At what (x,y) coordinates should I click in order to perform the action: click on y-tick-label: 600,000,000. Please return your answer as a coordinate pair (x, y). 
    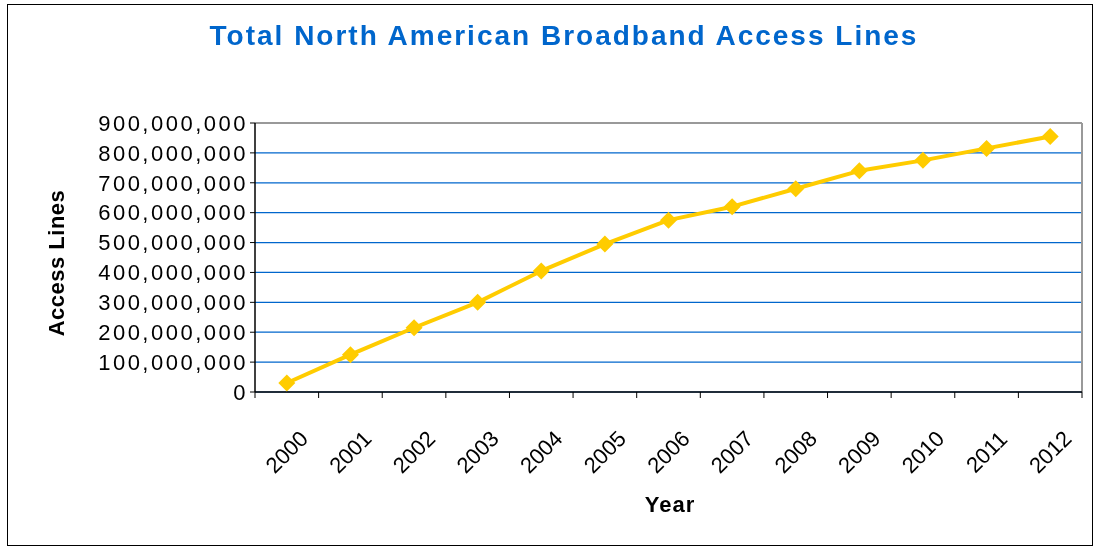
    Looking at the image, I should click on (173, 213).